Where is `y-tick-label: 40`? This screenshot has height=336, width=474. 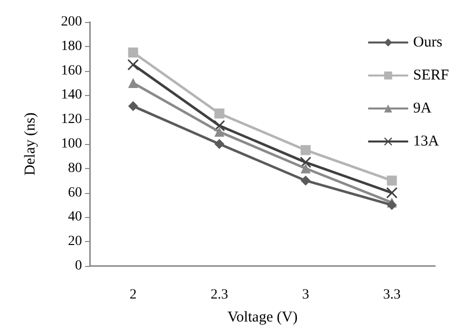 y-tick-label: 40 is located at coordinates (75, 217).